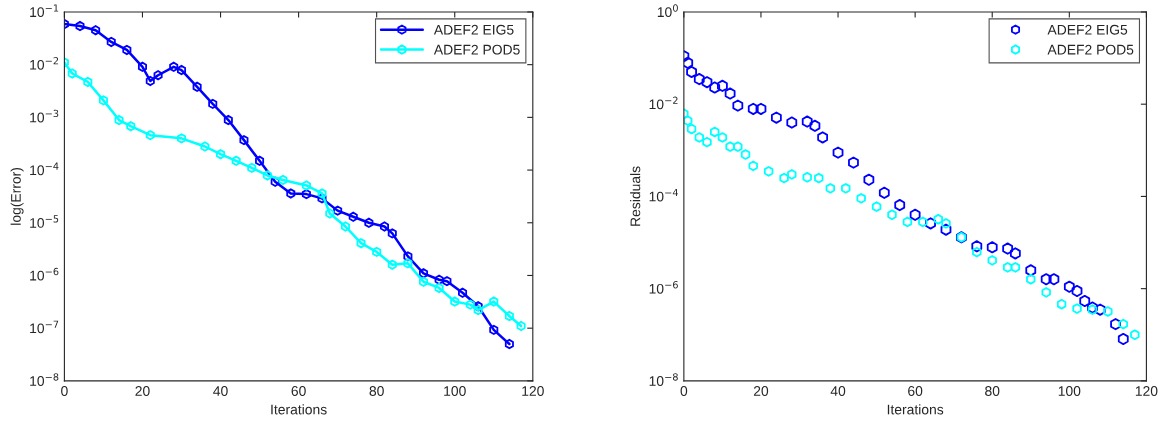  I want to click on y-tick-label: 10$^{0}$, so click(667, 11).